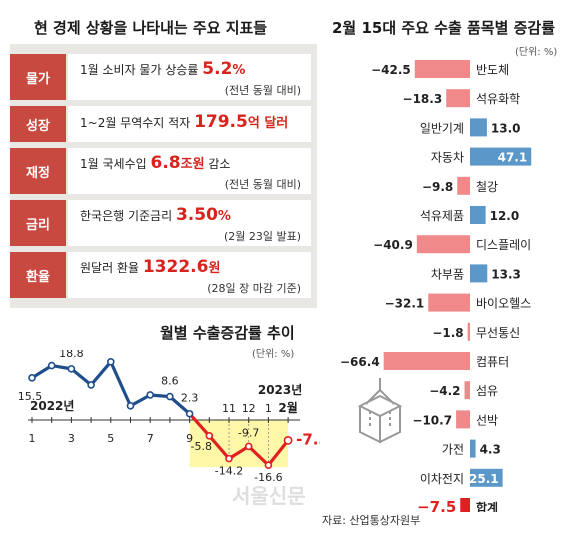 The image size is (580, 539). What do you see at coordinates (38, 171) in the screenshot?
I see `indicator-label: 재정` at bounding box center [38, 171].